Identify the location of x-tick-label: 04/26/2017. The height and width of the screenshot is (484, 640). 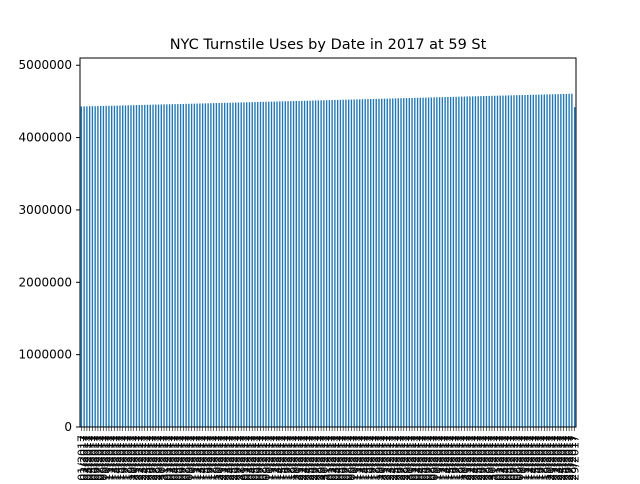
(398, 457).